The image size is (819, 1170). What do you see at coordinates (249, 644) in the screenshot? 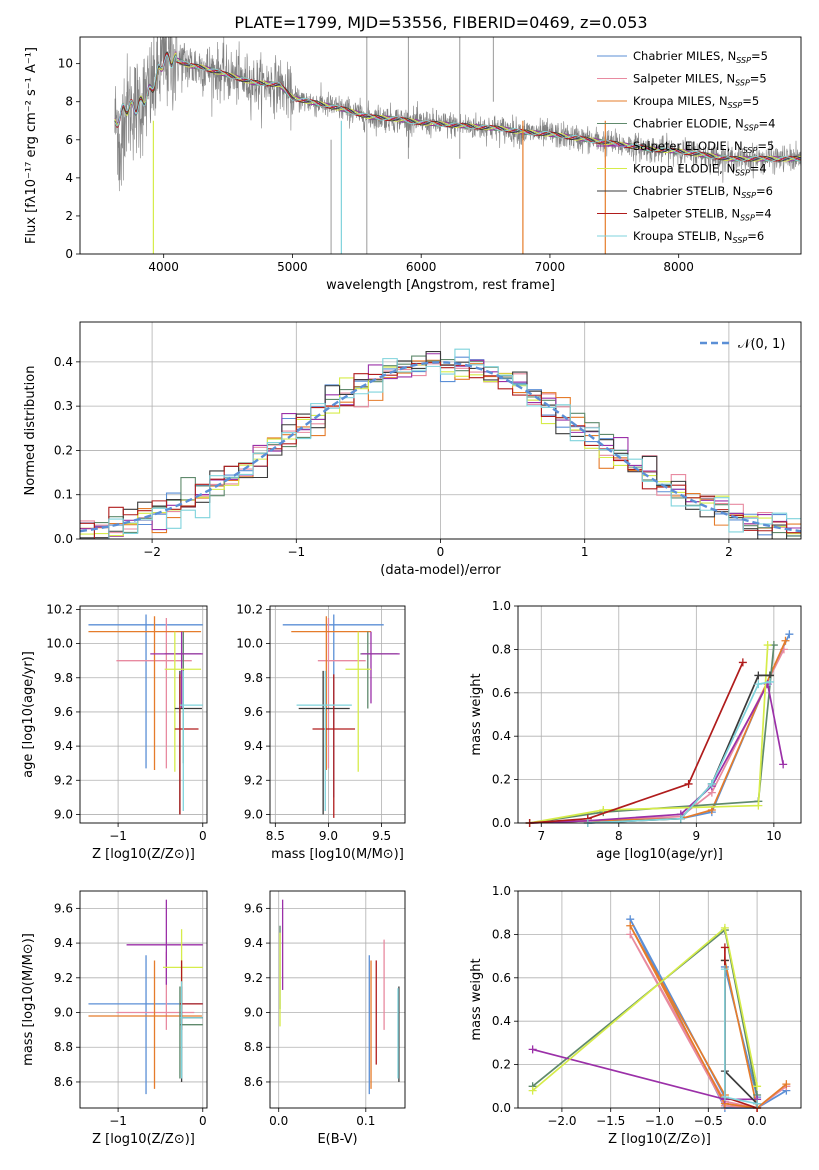
I see `y-tick-label: 10.0` at bounding box center [249, 644].